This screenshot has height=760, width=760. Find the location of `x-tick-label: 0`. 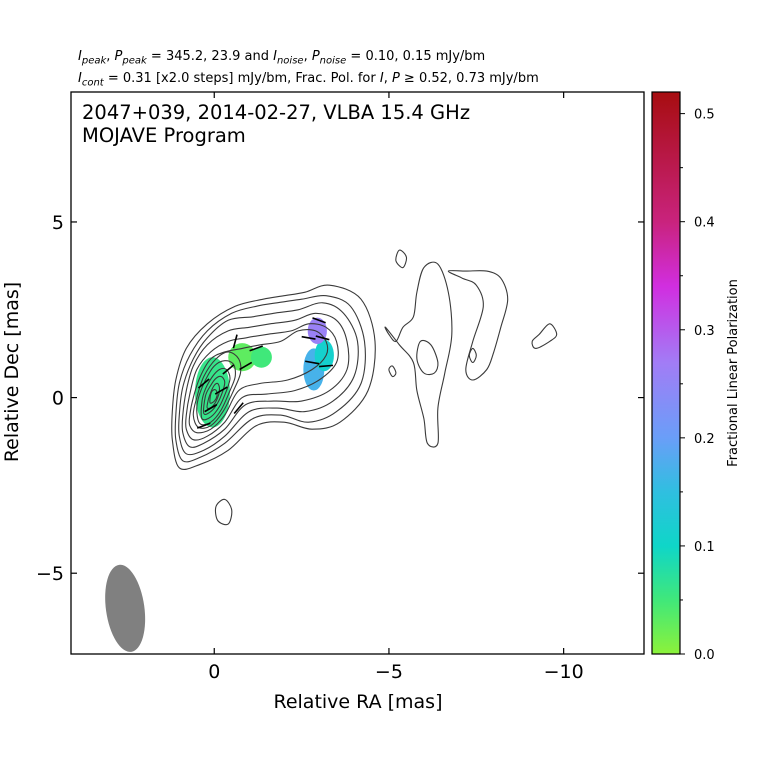

x-tick-label: 0 is located at coordinates (214, 672).